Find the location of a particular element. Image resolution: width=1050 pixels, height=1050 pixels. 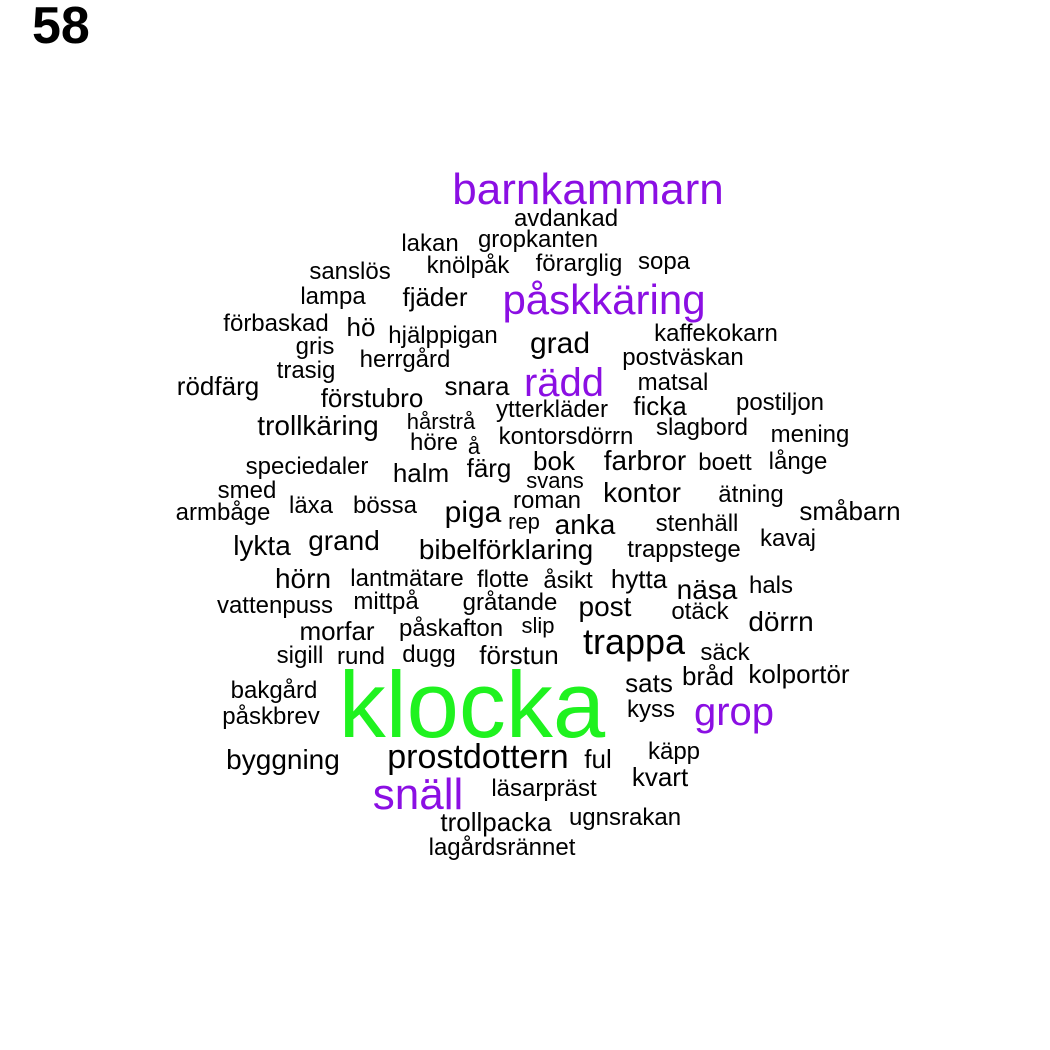

cloud-word: slagbord is located at coordinates (702, 427).